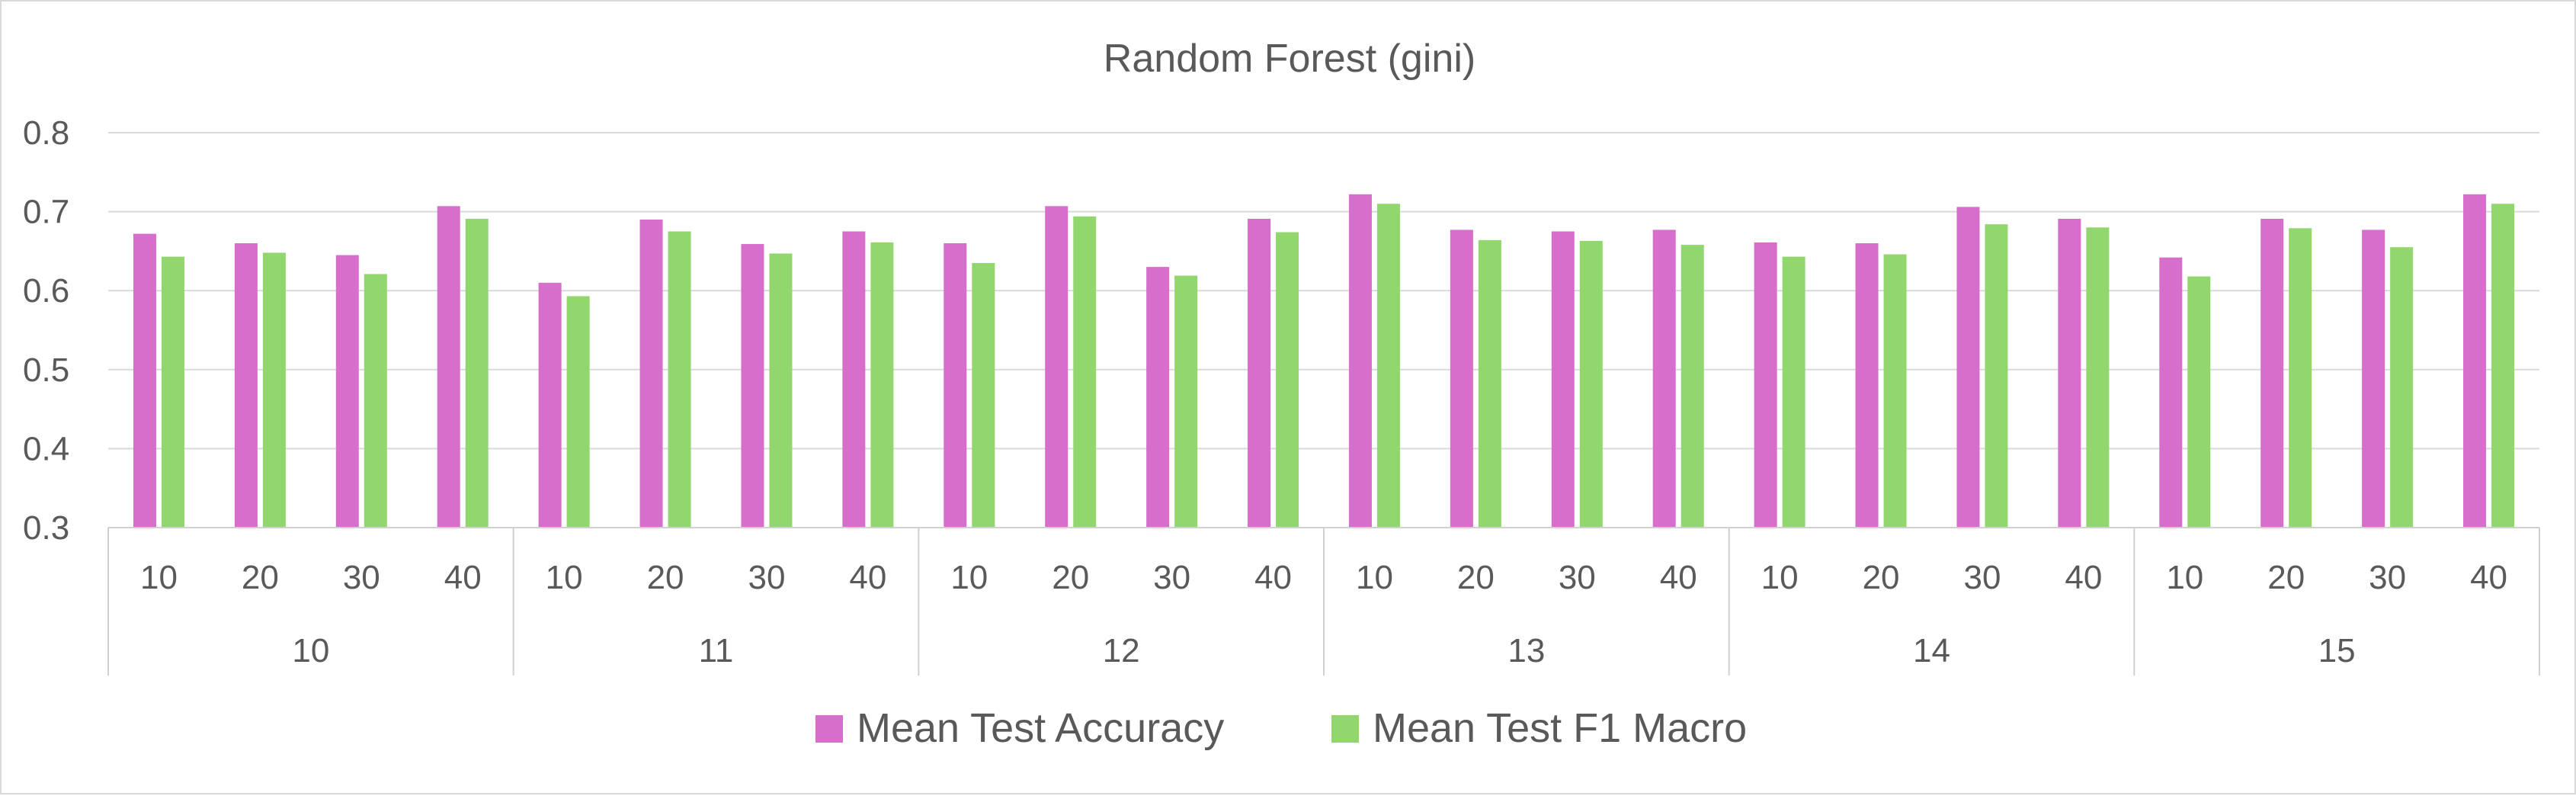 This screenshot has width=2576, height=796. I want to click on y-axis-ticks: 0.3 0.4 0.5 0.6 0.7 0.8, so click(46, 330).